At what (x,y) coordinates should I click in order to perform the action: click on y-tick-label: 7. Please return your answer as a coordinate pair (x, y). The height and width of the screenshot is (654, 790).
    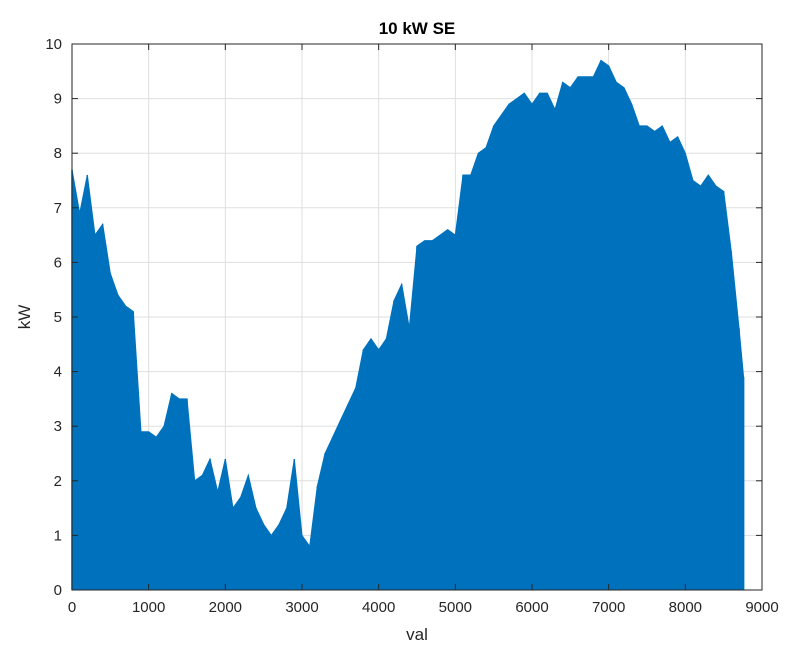
    Looking at the image, I should click on (58, 208).